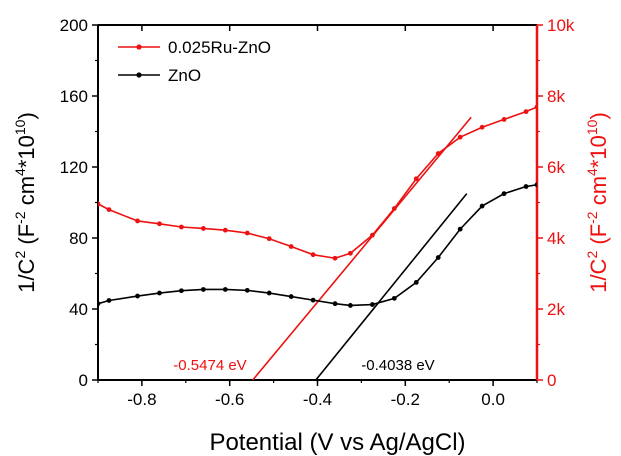  What do you see at coordinates (184, 75) in the screenshot?
I see `legend-label: ZnO` at bounding box center [184, 75].